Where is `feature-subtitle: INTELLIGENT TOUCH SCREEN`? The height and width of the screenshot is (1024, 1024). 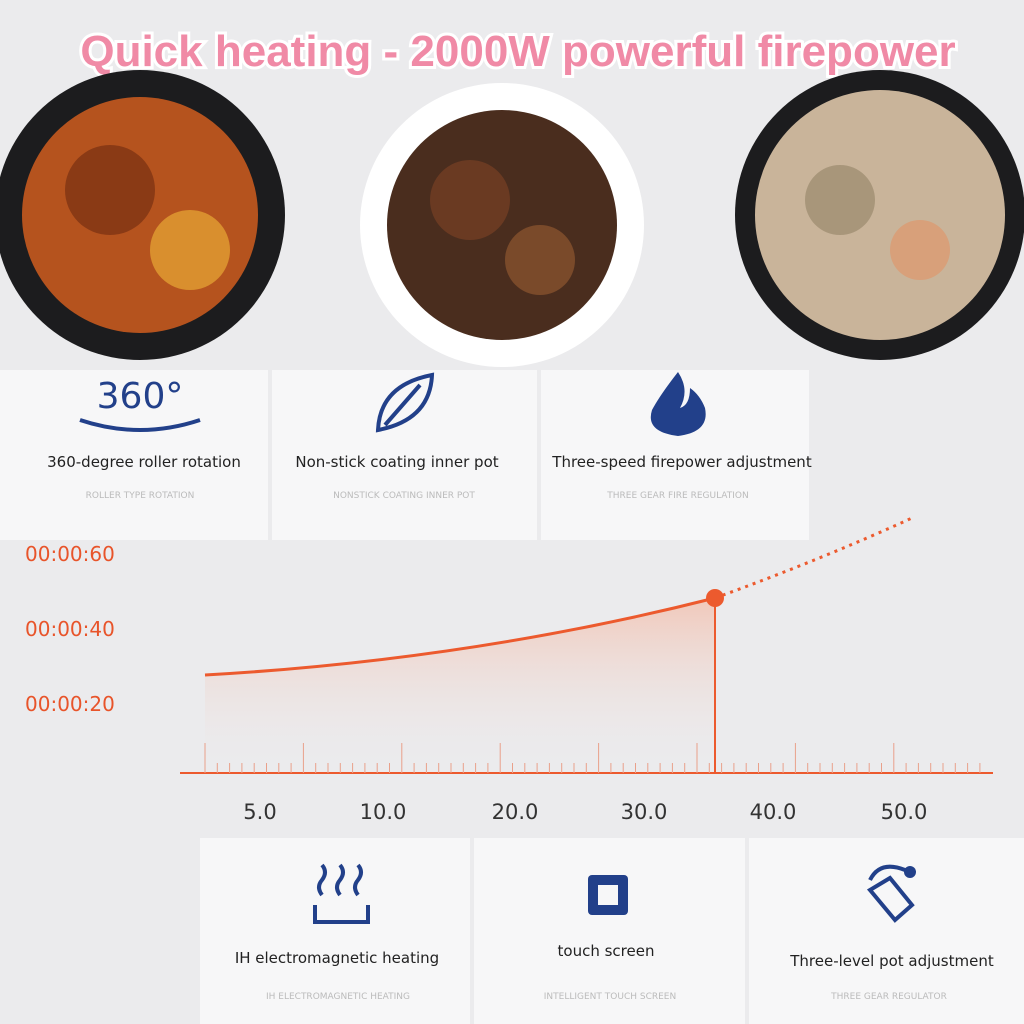
feature-subtitle: INTELLIGENT TOUCH SCREEN is located at coordinates (610, 997).